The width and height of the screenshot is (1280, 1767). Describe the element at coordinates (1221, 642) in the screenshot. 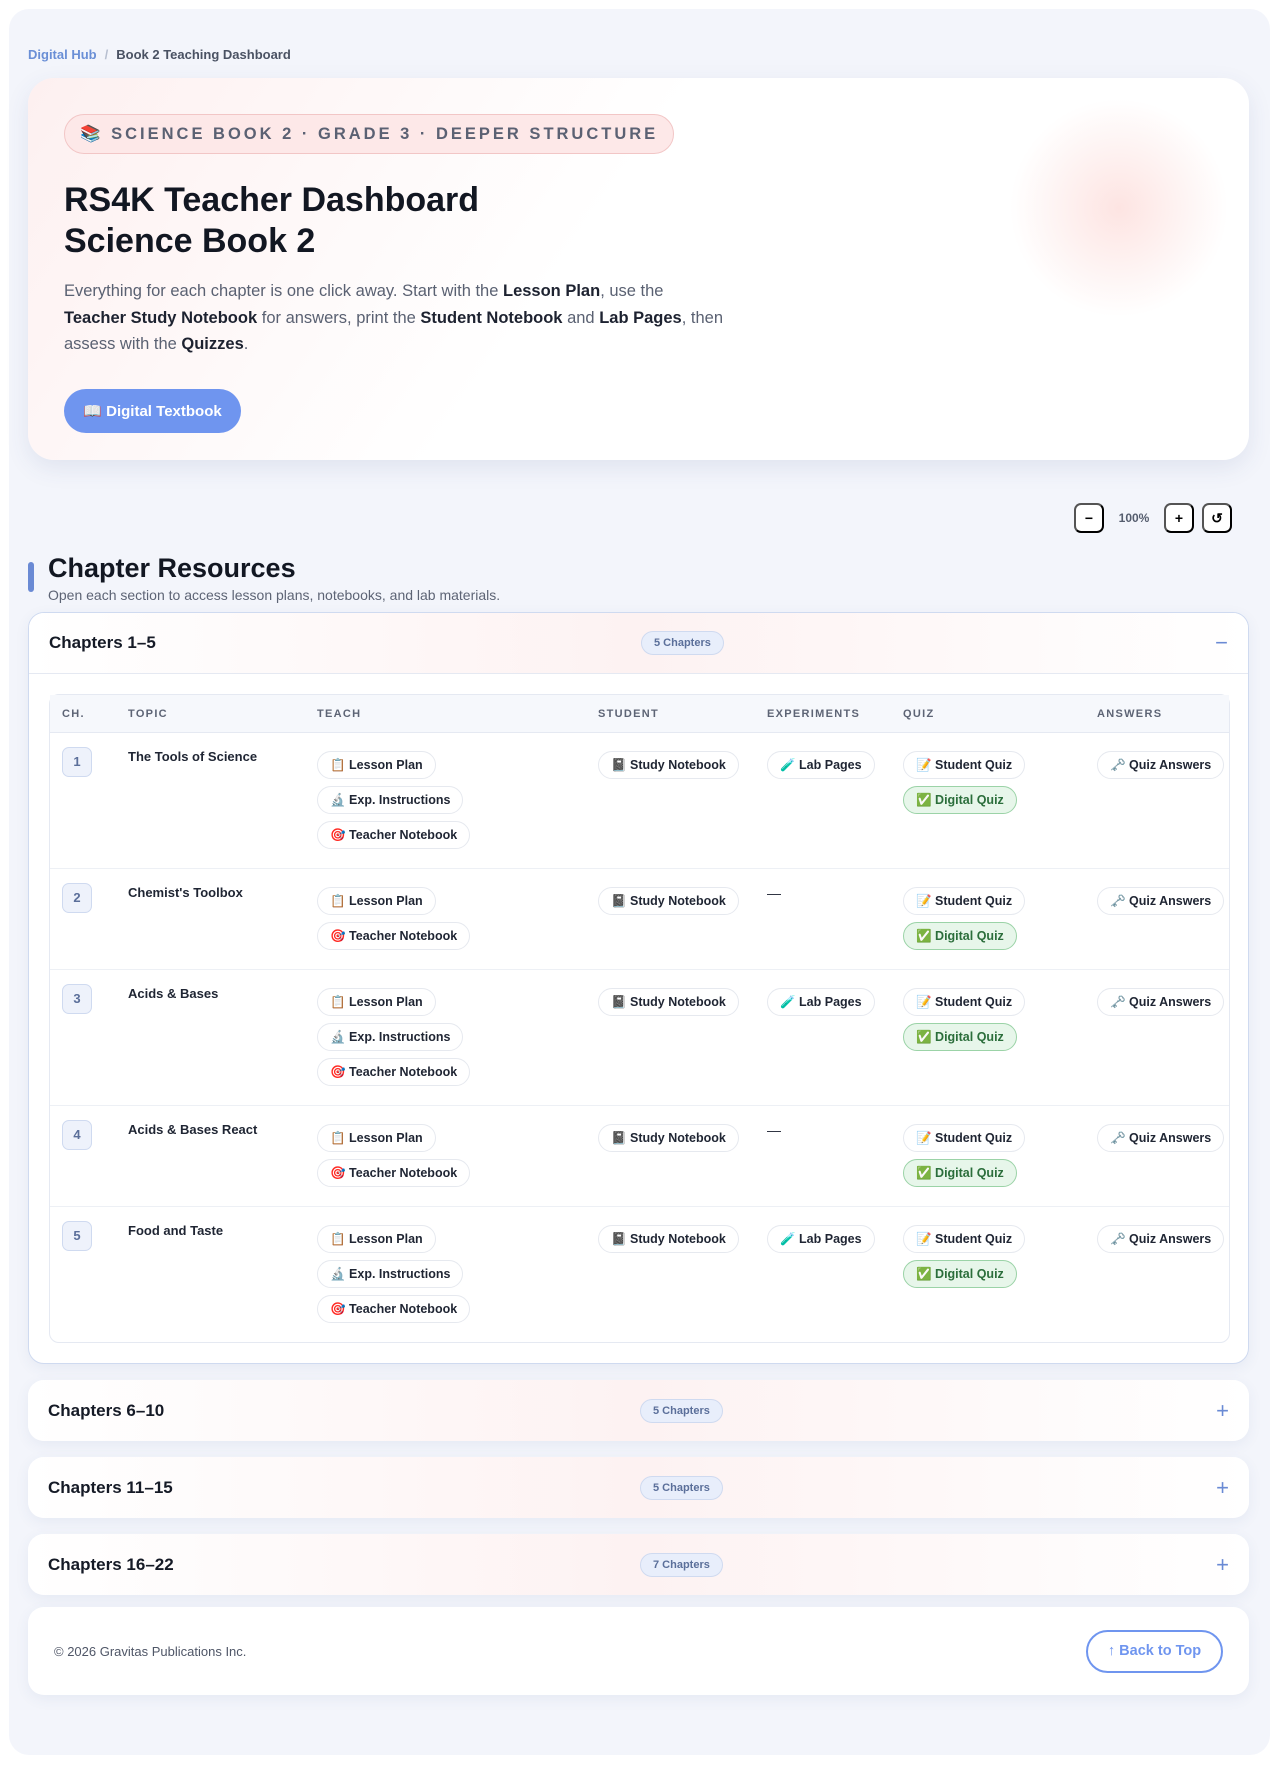

I see `group-toggle: −` at that location.